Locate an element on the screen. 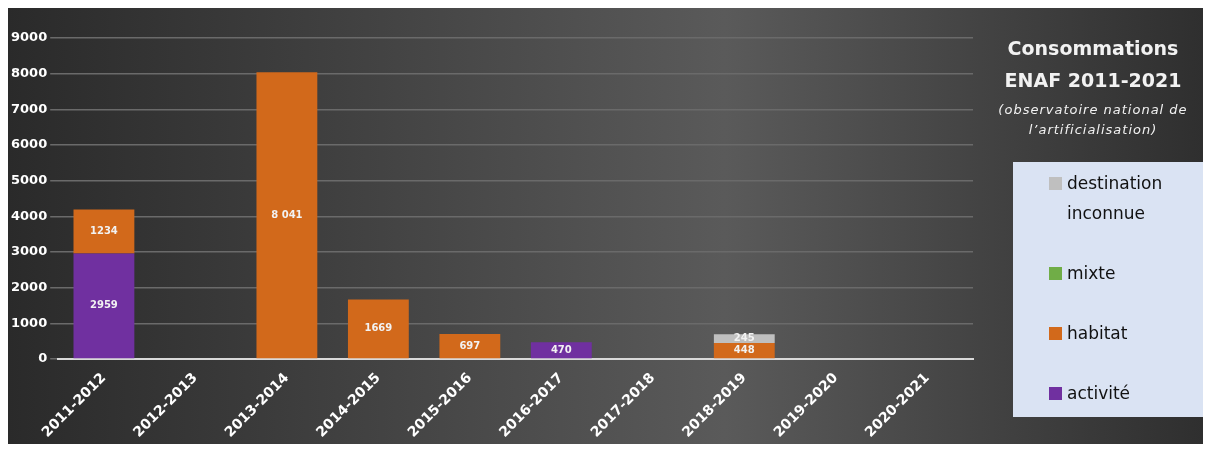 The height and width of the screenshot is (452, 1211). text: Consommations ENAF 2011-2021 is located at coordinates (1093, 64).